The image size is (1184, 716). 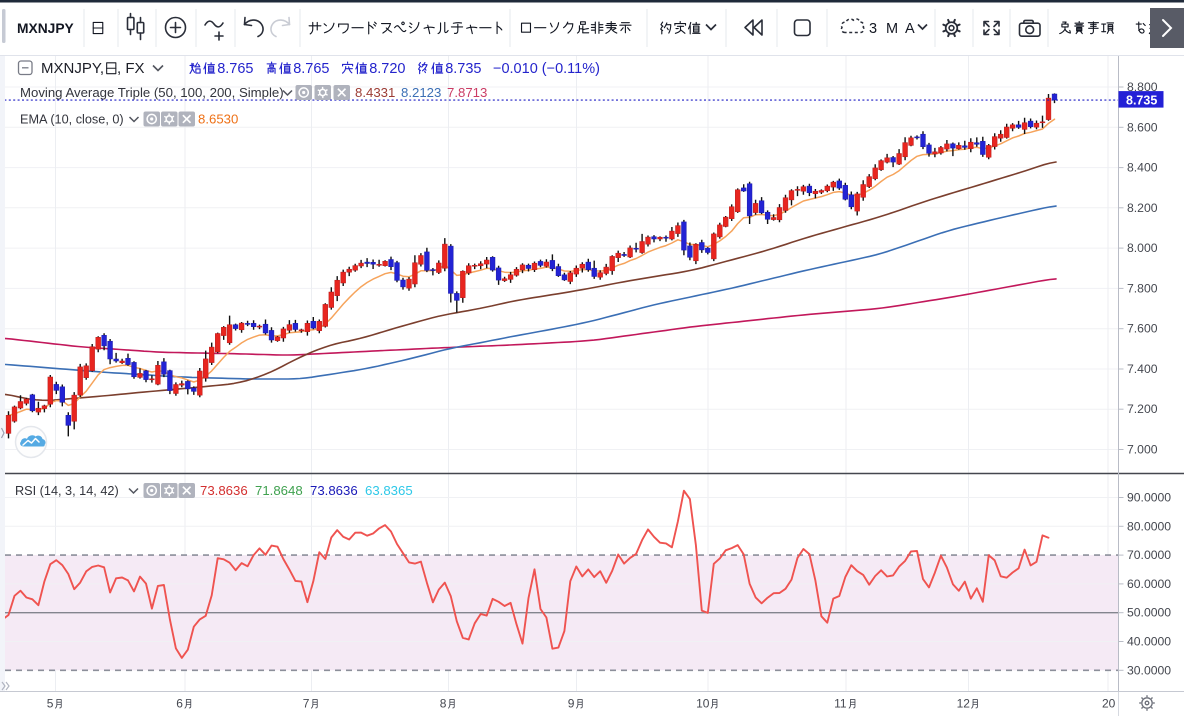 What do you see at coordinates (72, 68) in the screenshot?
I see `svg-text: MXNJPY,` at bounding box center [72, 68].